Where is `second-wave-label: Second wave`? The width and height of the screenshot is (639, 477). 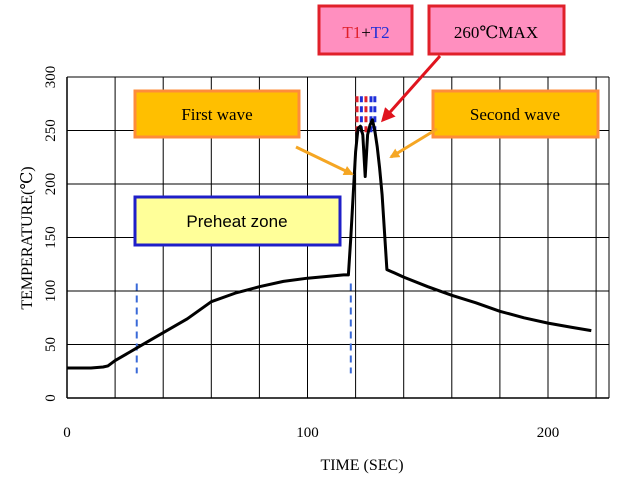
second-wave-label: Second wave is located at coordinates (515, 114).